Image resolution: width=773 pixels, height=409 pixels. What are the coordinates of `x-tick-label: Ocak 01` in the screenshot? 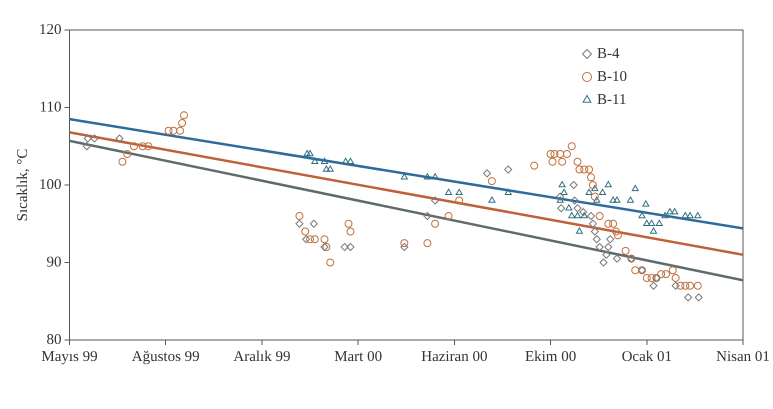 It's located at (647, 356).